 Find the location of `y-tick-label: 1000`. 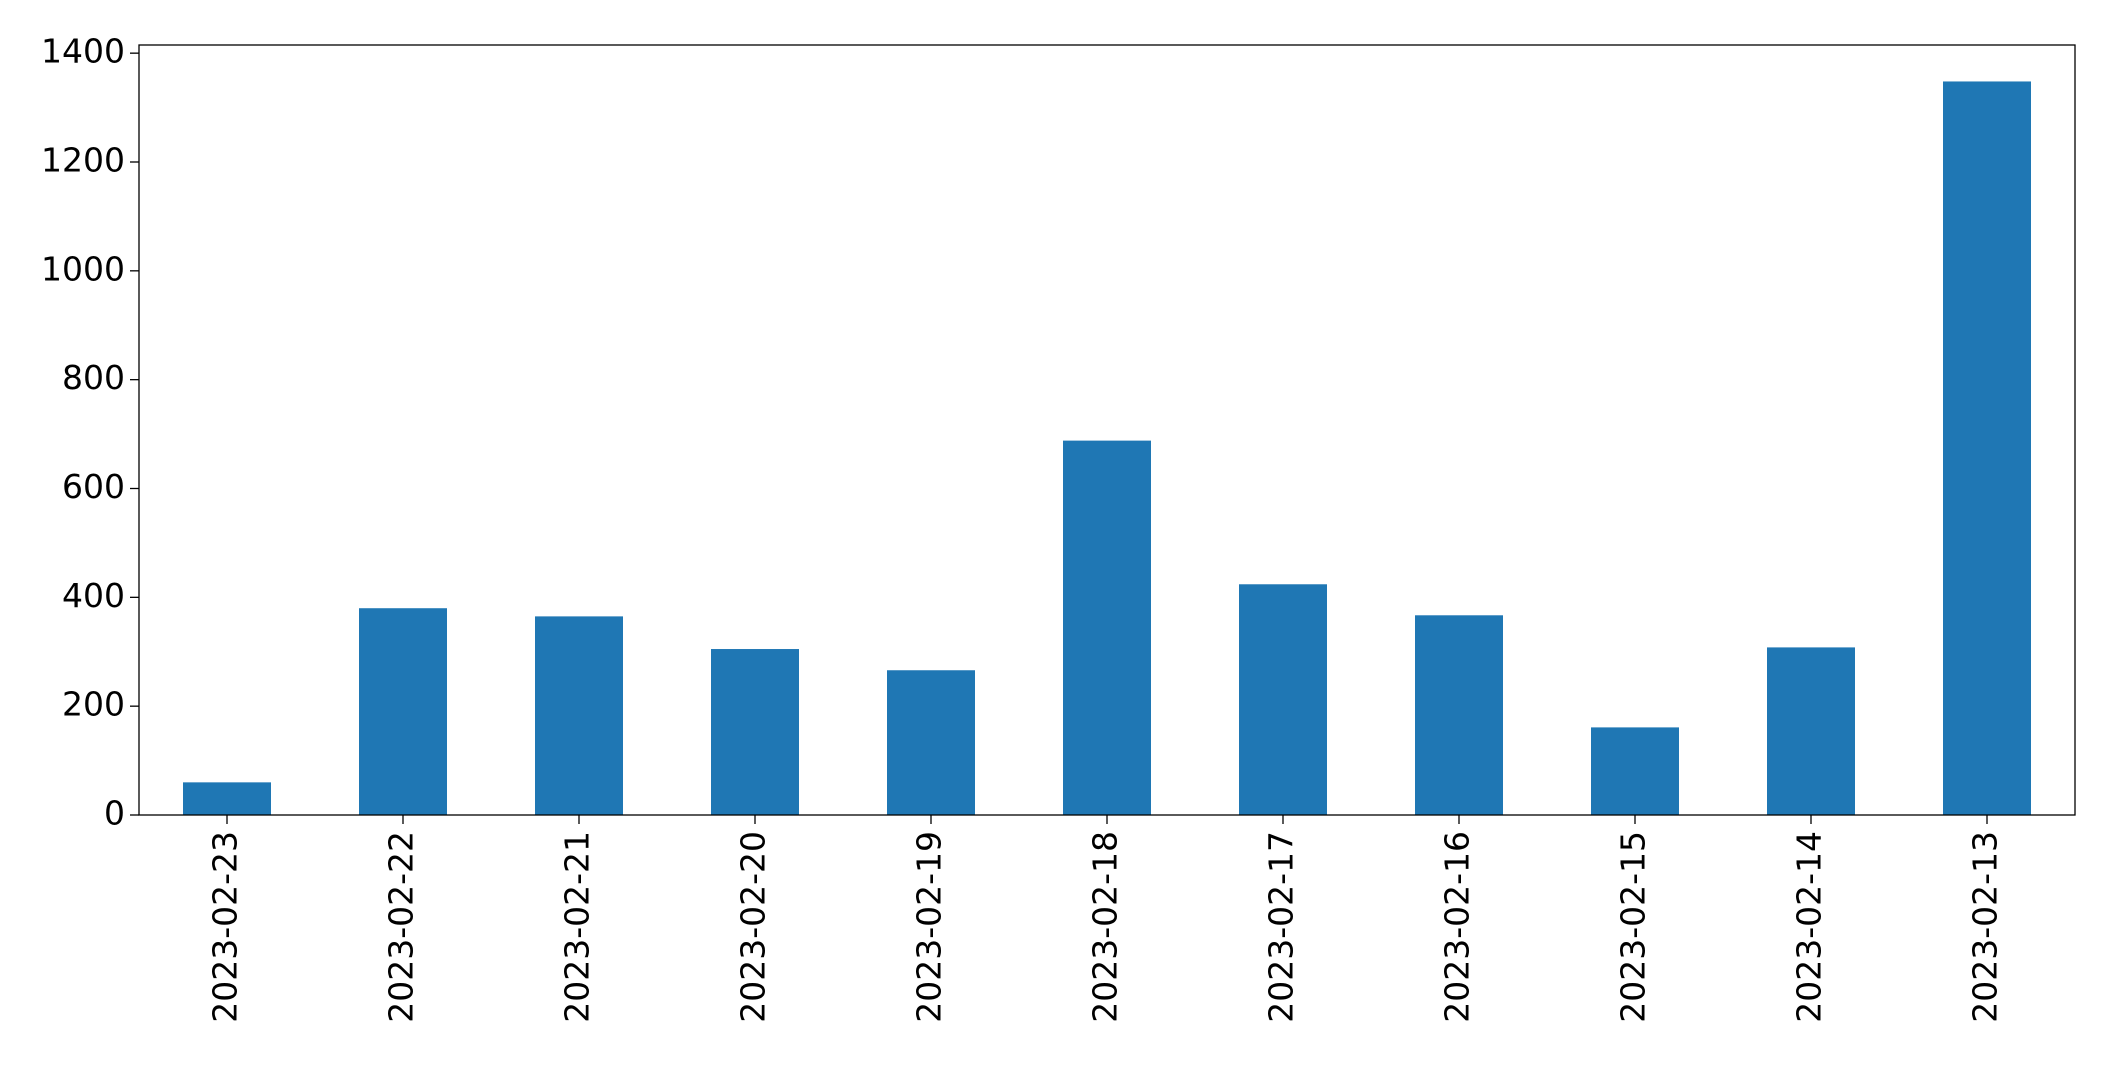

y-tick-label: 1000 is located at coordinates (83, 268).